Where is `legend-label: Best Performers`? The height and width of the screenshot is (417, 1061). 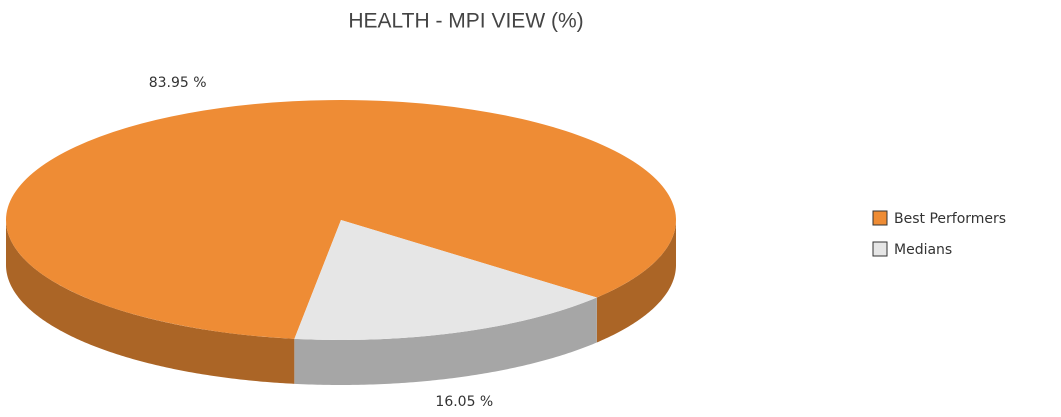
legend-label: Best Performers is located at coordinates (950, 219).